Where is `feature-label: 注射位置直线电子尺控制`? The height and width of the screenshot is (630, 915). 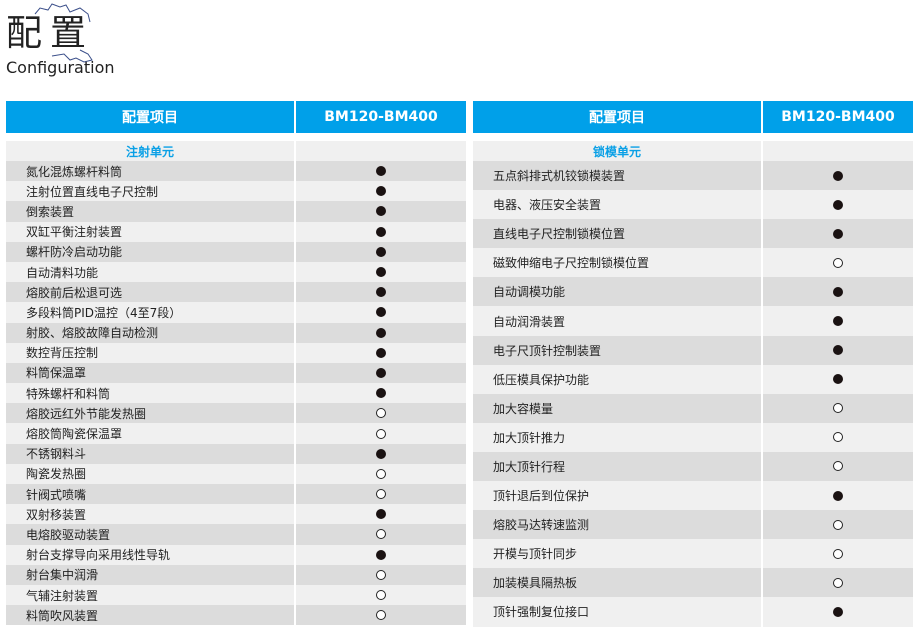 feature-label: 注射位置直线电子尺控制 is located at coordinates (92, 191).